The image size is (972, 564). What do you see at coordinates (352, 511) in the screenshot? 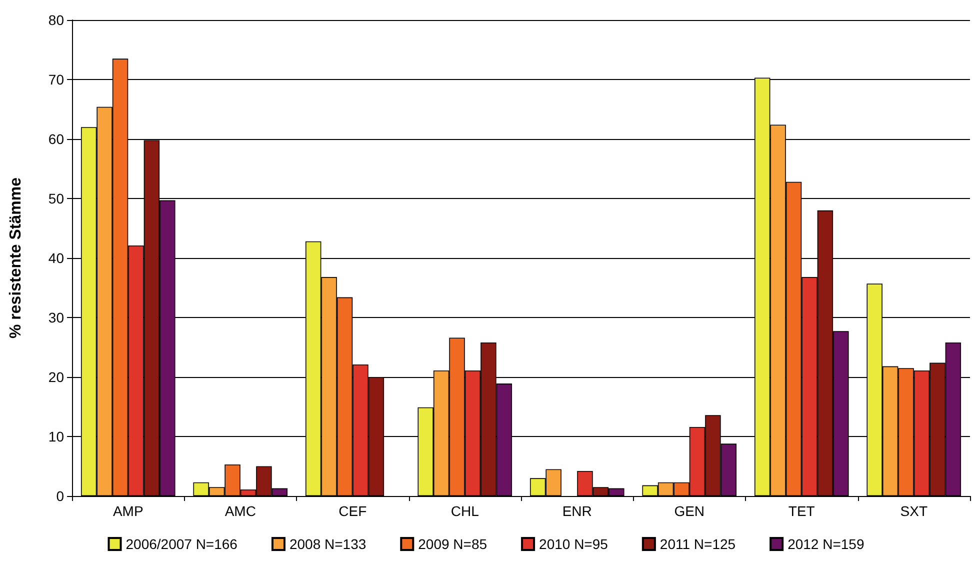
I see `x-tick-label: CEF` at bounding box center [352, 511].